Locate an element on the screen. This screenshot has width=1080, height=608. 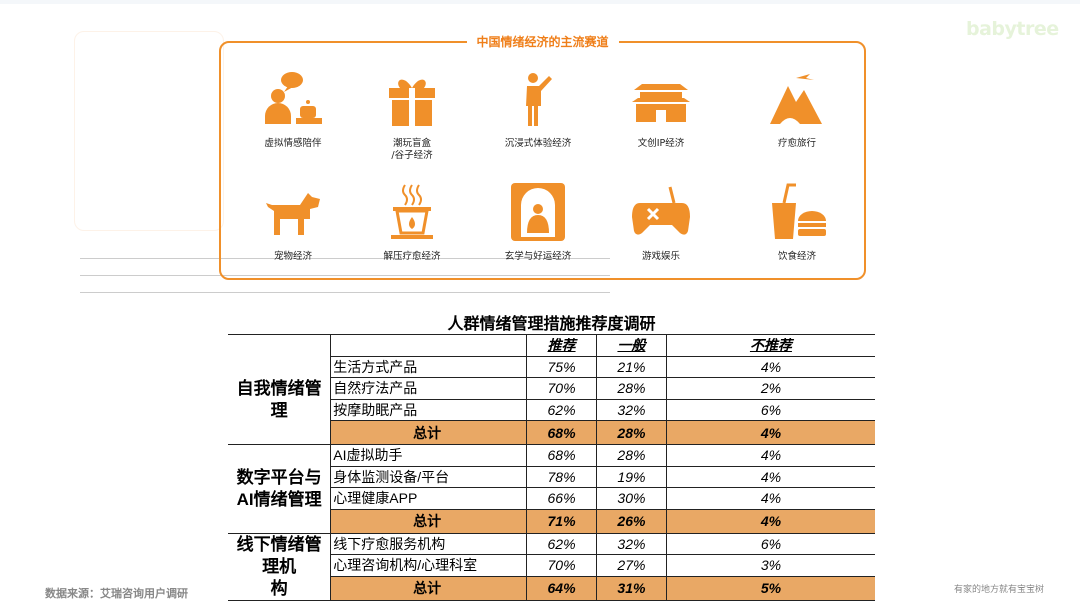
track-item: 游戏娱乐 is located at coordinates (661, 222).